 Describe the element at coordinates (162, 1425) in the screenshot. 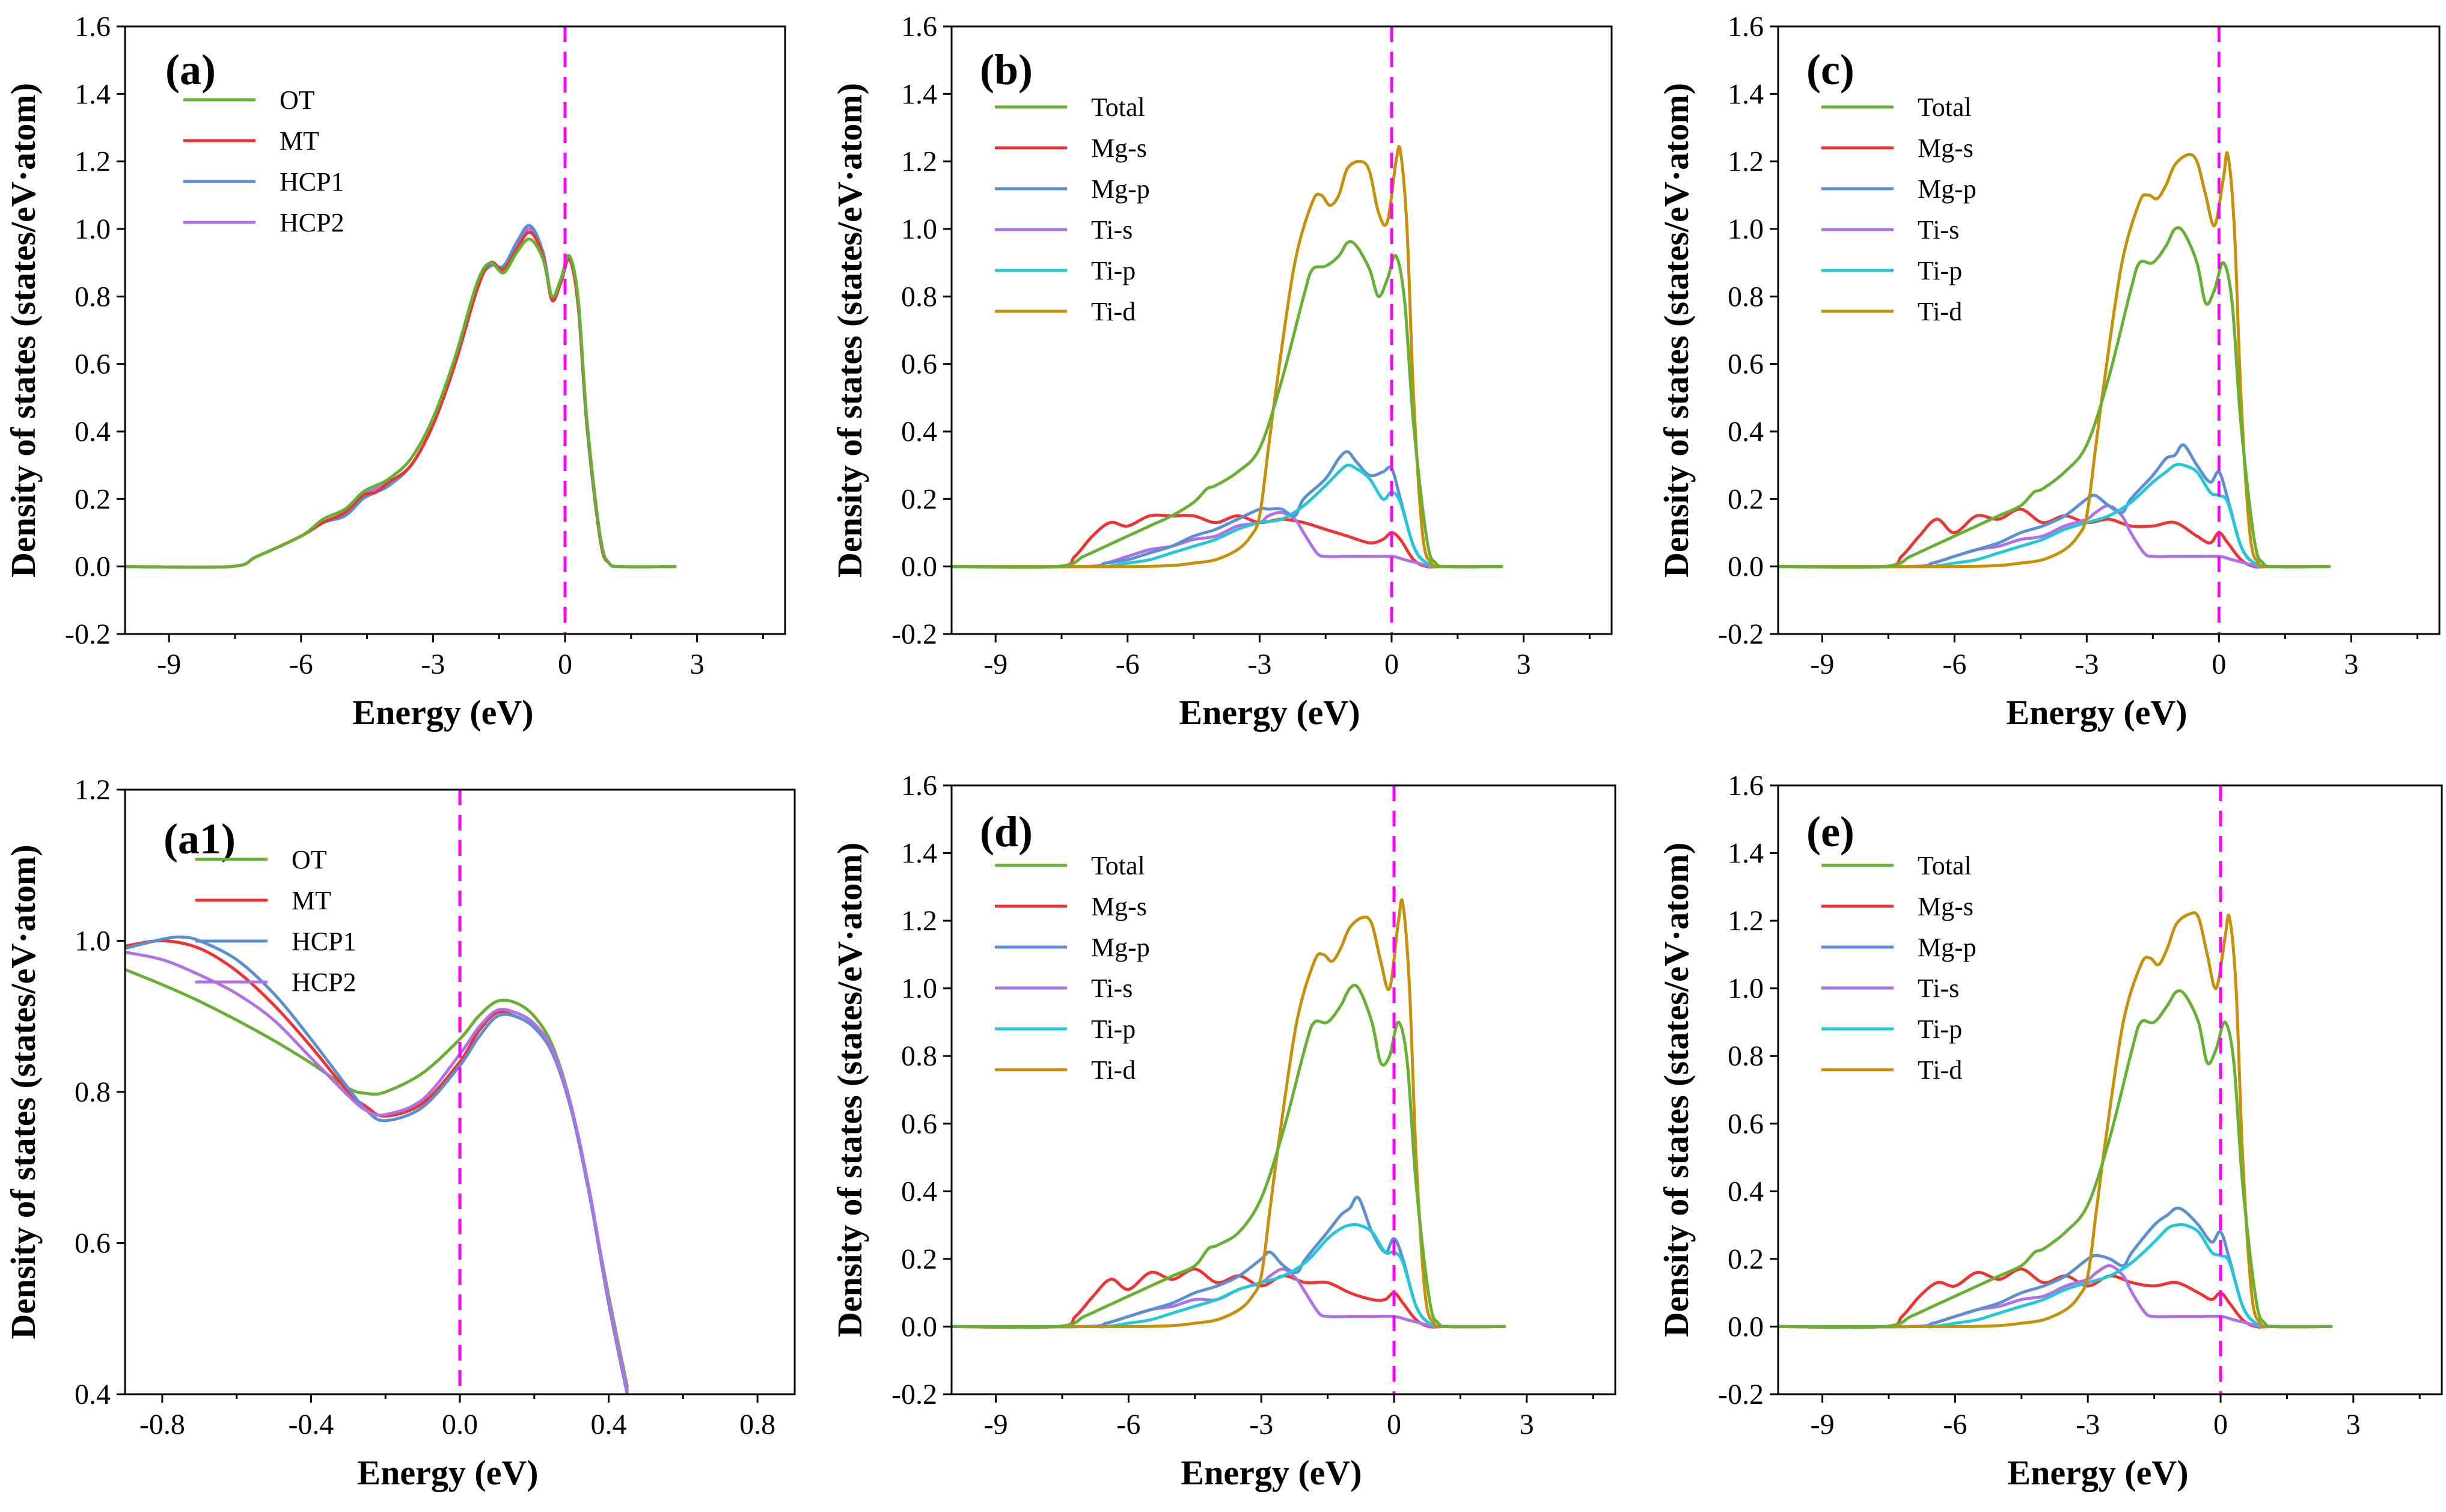

I see `x-tick-label: -0.8` at that location.